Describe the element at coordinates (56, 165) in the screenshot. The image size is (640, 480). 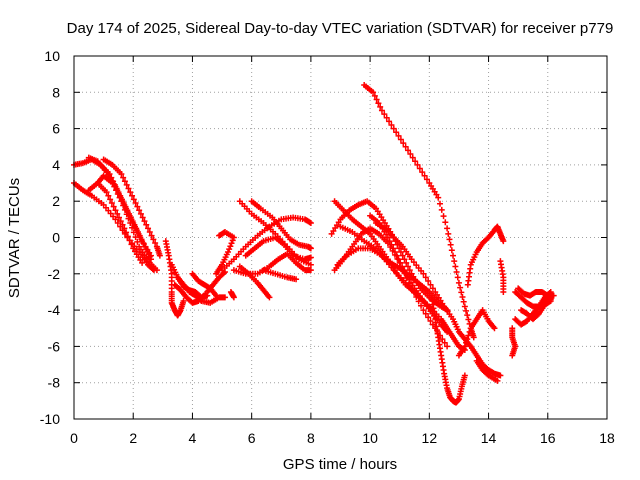
I see `y-tick-label: 4` at that location.